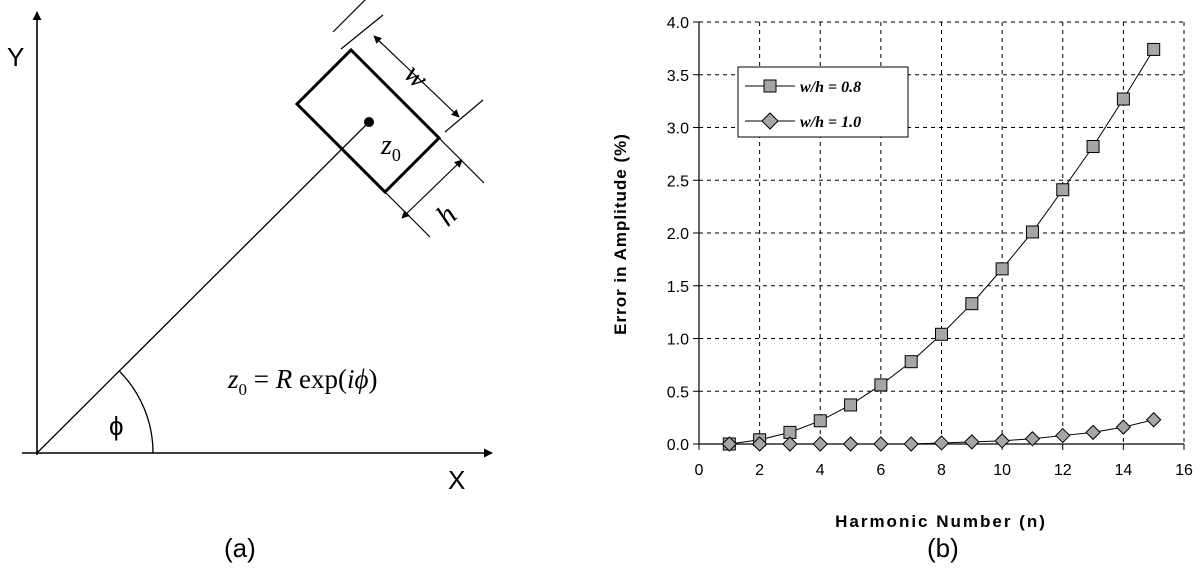 The width and height of the screenshot is (1200, 573). I want to click on x-tick-labels: 0 2 4 6 8 10 12 14 16, so click(944, 470).